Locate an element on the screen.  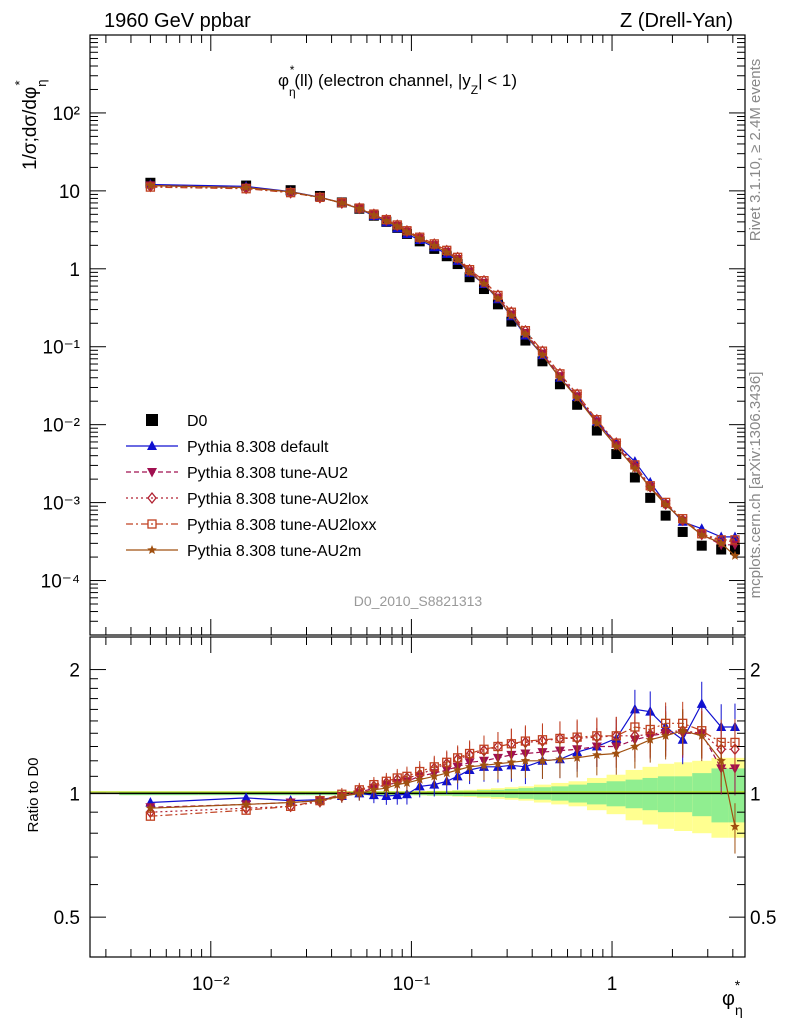
svg-text: 1/σ;dσ/dφη* is located at coordinates (30, 124).